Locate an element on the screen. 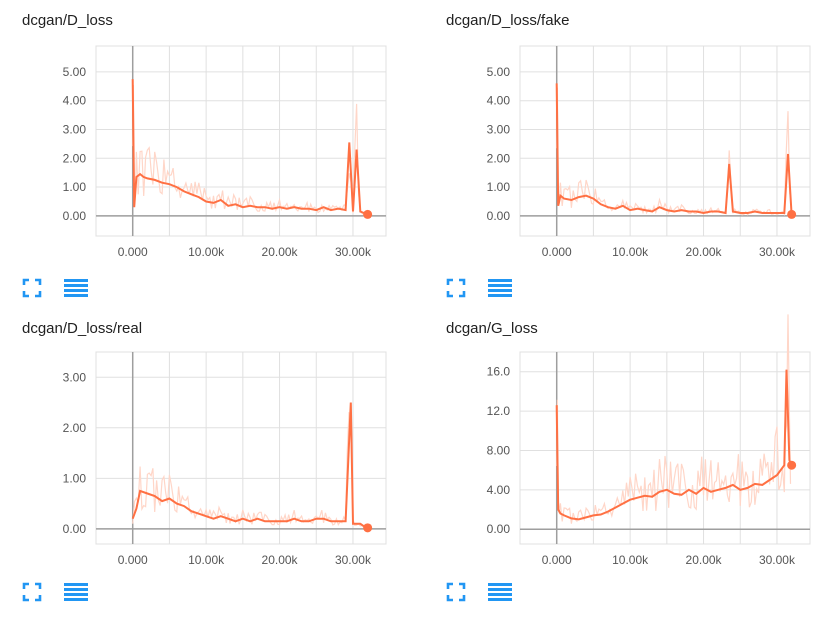 This screenshot has width=831, height=629. chart-title: dcgan/G_loss is located at coordinates (492, 328).